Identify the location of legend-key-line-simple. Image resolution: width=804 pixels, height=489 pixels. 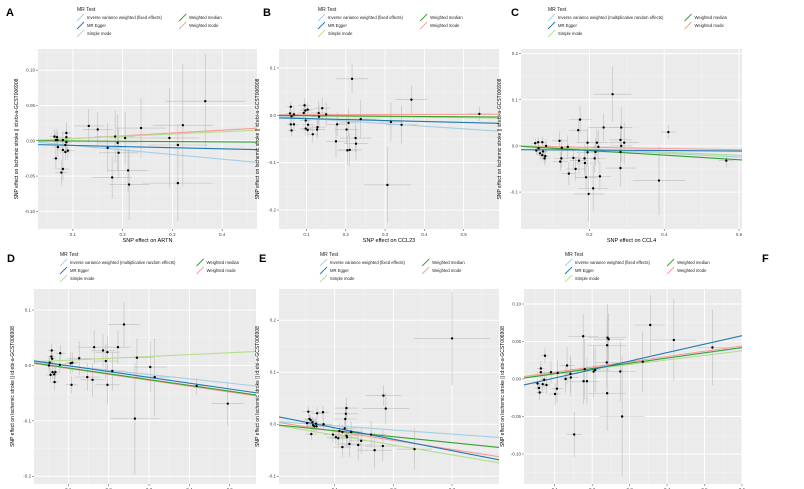
(323, 278).